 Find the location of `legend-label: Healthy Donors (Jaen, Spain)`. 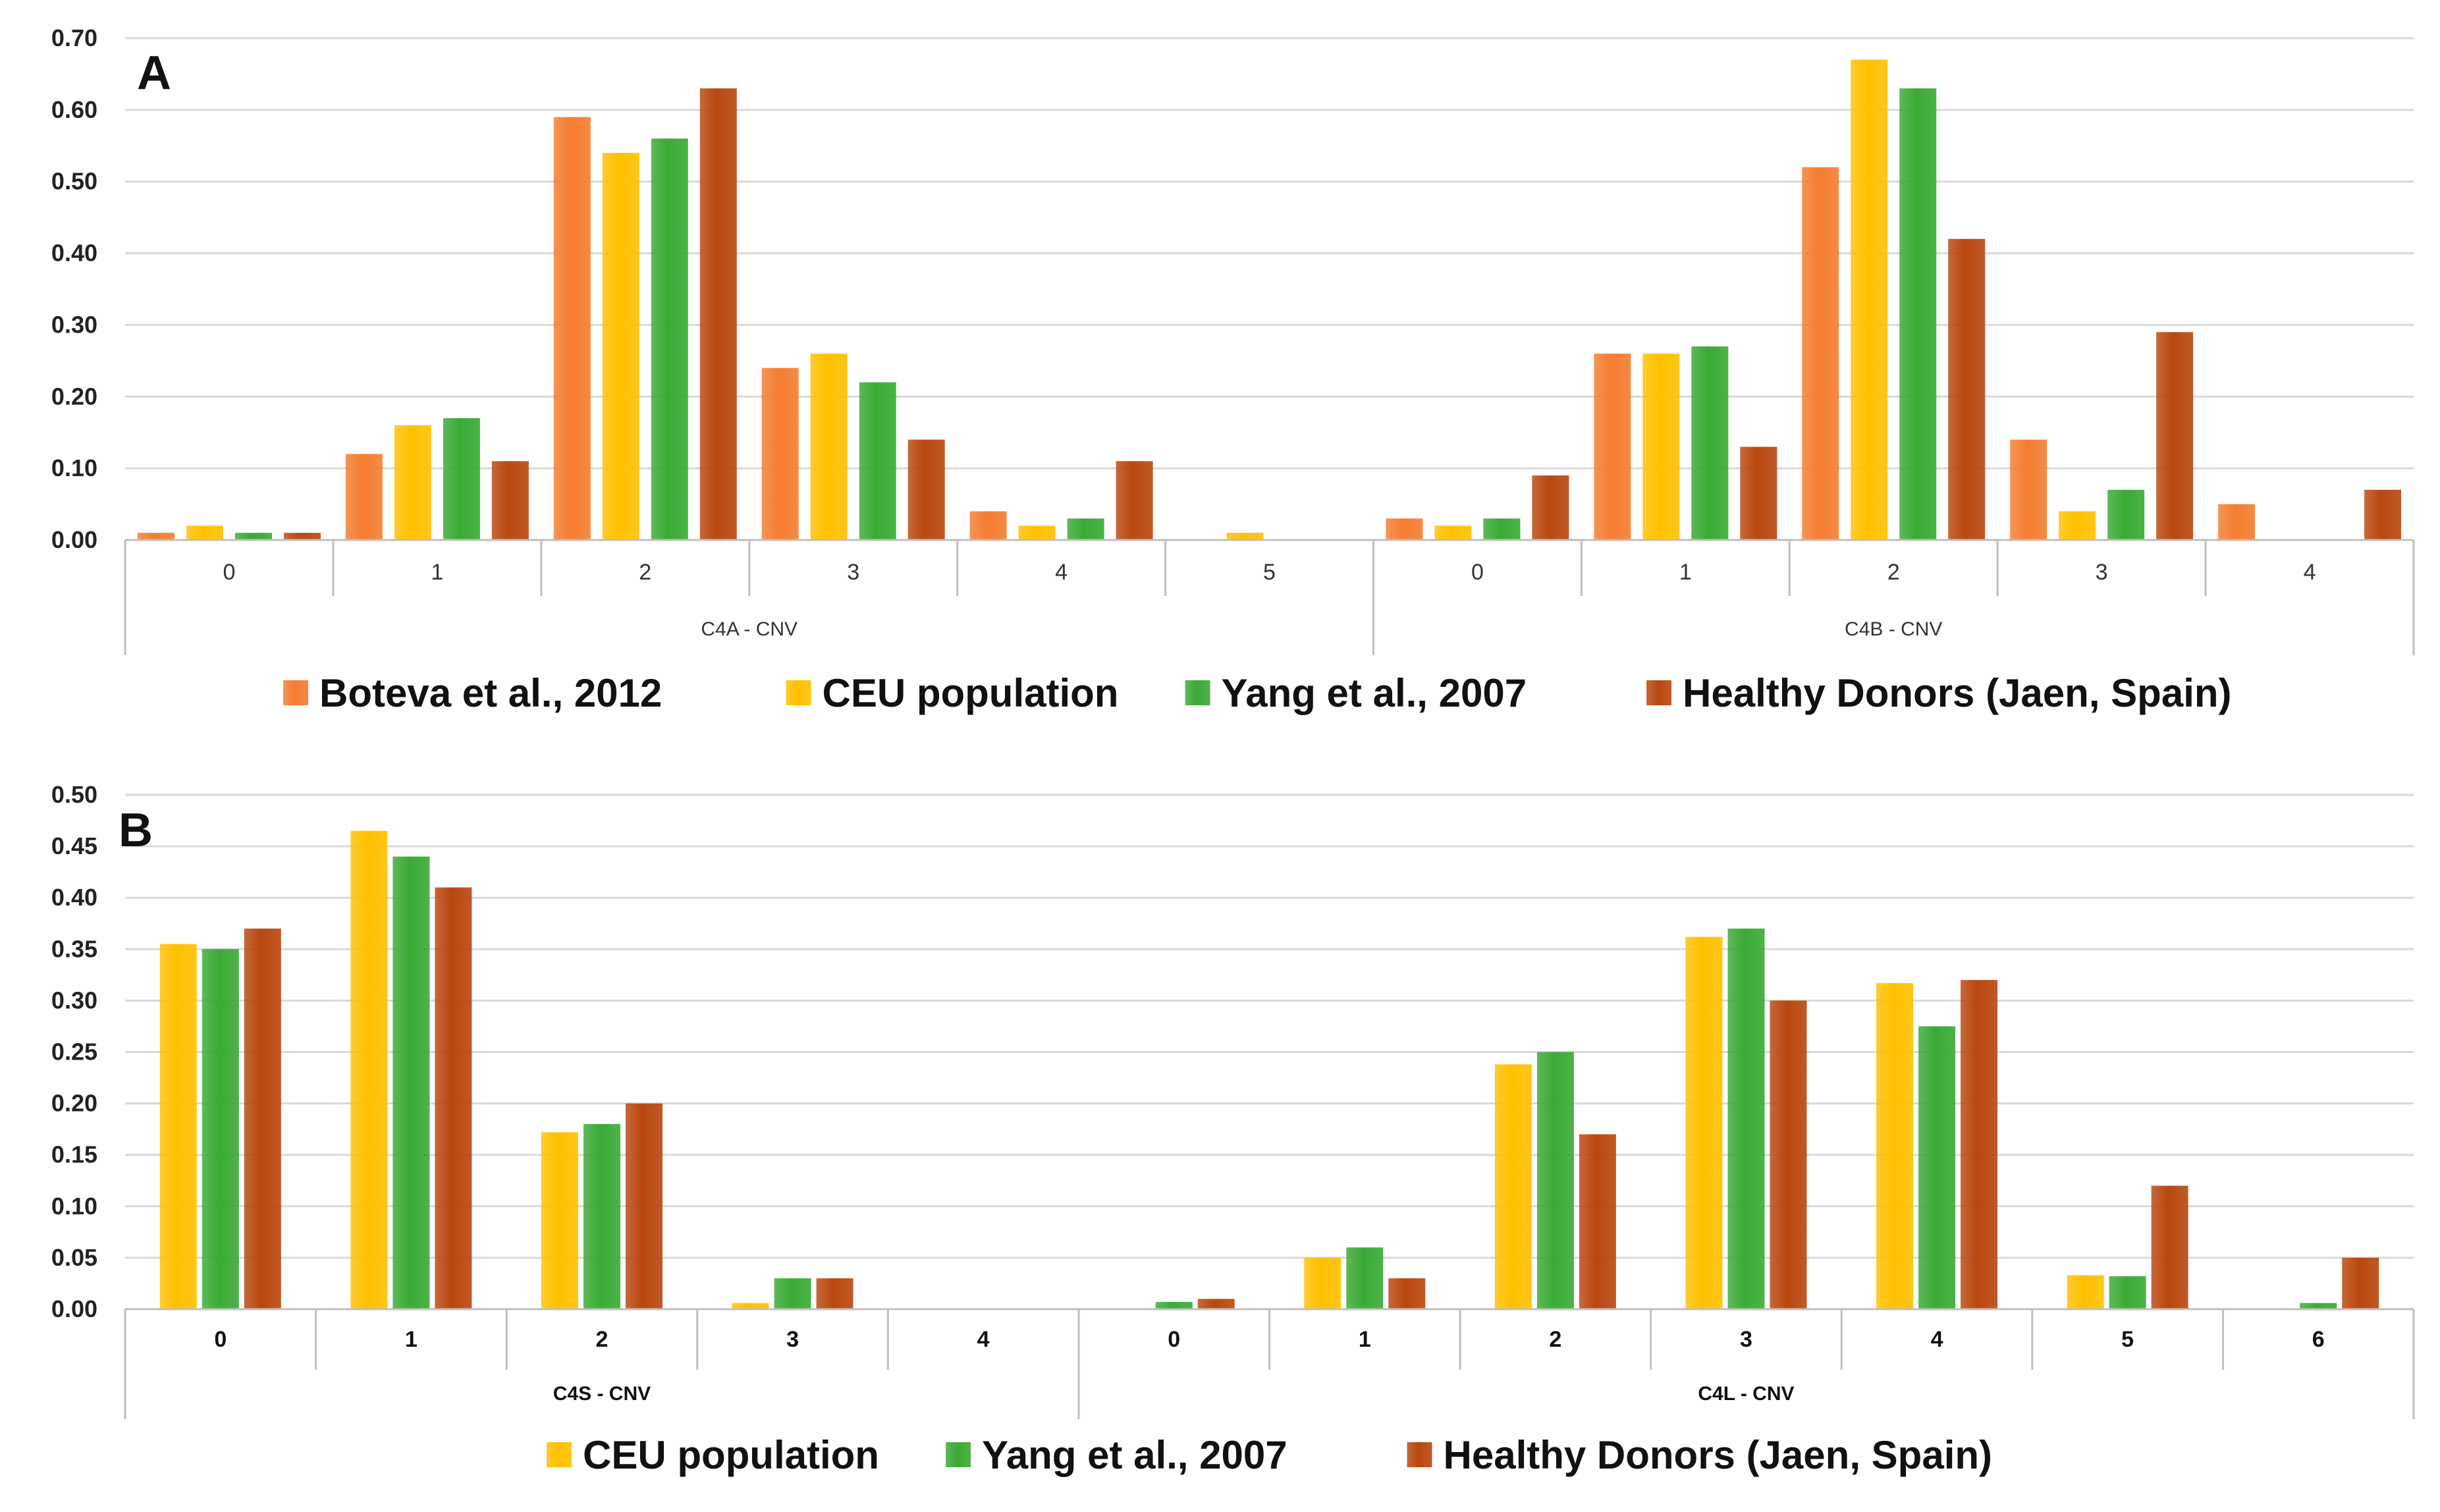

legend-label: Healthy Donors (Jaen, Spain) is located at coordinates (1957, 693).